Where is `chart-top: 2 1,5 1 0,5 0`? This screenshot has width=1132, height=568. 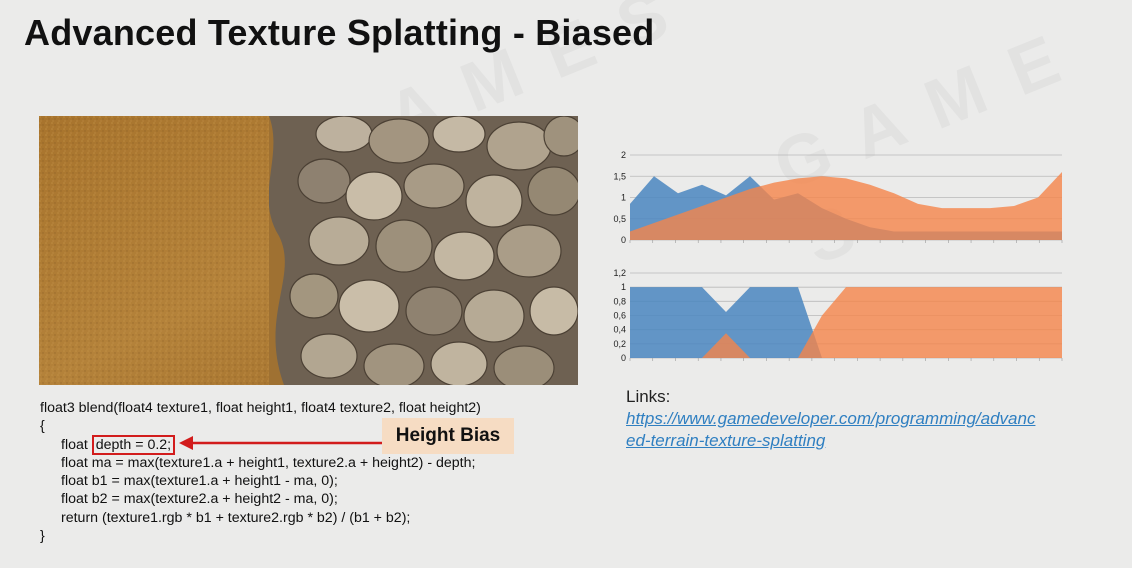 chart-top: 2 1,5 1 0,5 0 is located at coordinates (838, 197).